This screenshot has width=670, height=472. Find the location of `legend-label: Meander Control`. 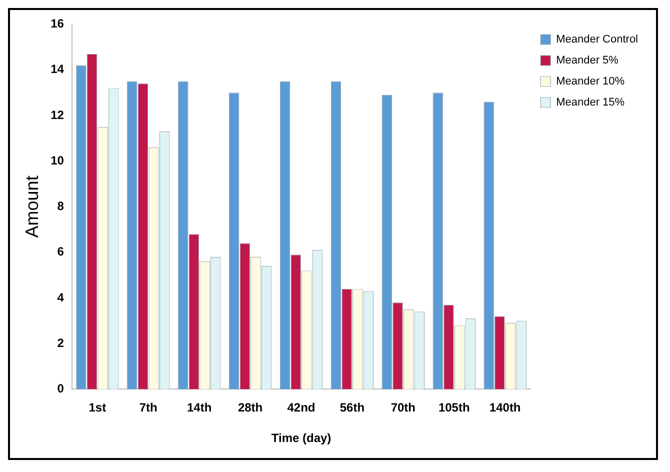

legend-label: Meander Control is located at coordinates (597, 40).